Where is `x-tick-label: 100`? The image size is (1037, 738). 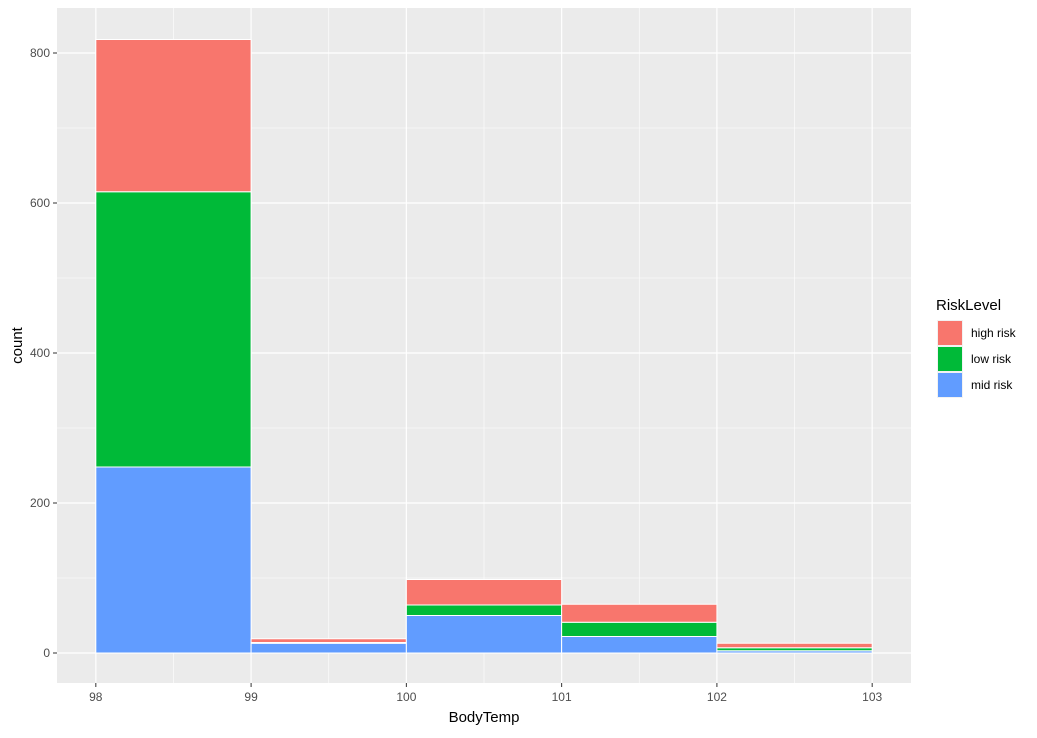
x-tick-label: 100 is located at coordinates (406, 697).